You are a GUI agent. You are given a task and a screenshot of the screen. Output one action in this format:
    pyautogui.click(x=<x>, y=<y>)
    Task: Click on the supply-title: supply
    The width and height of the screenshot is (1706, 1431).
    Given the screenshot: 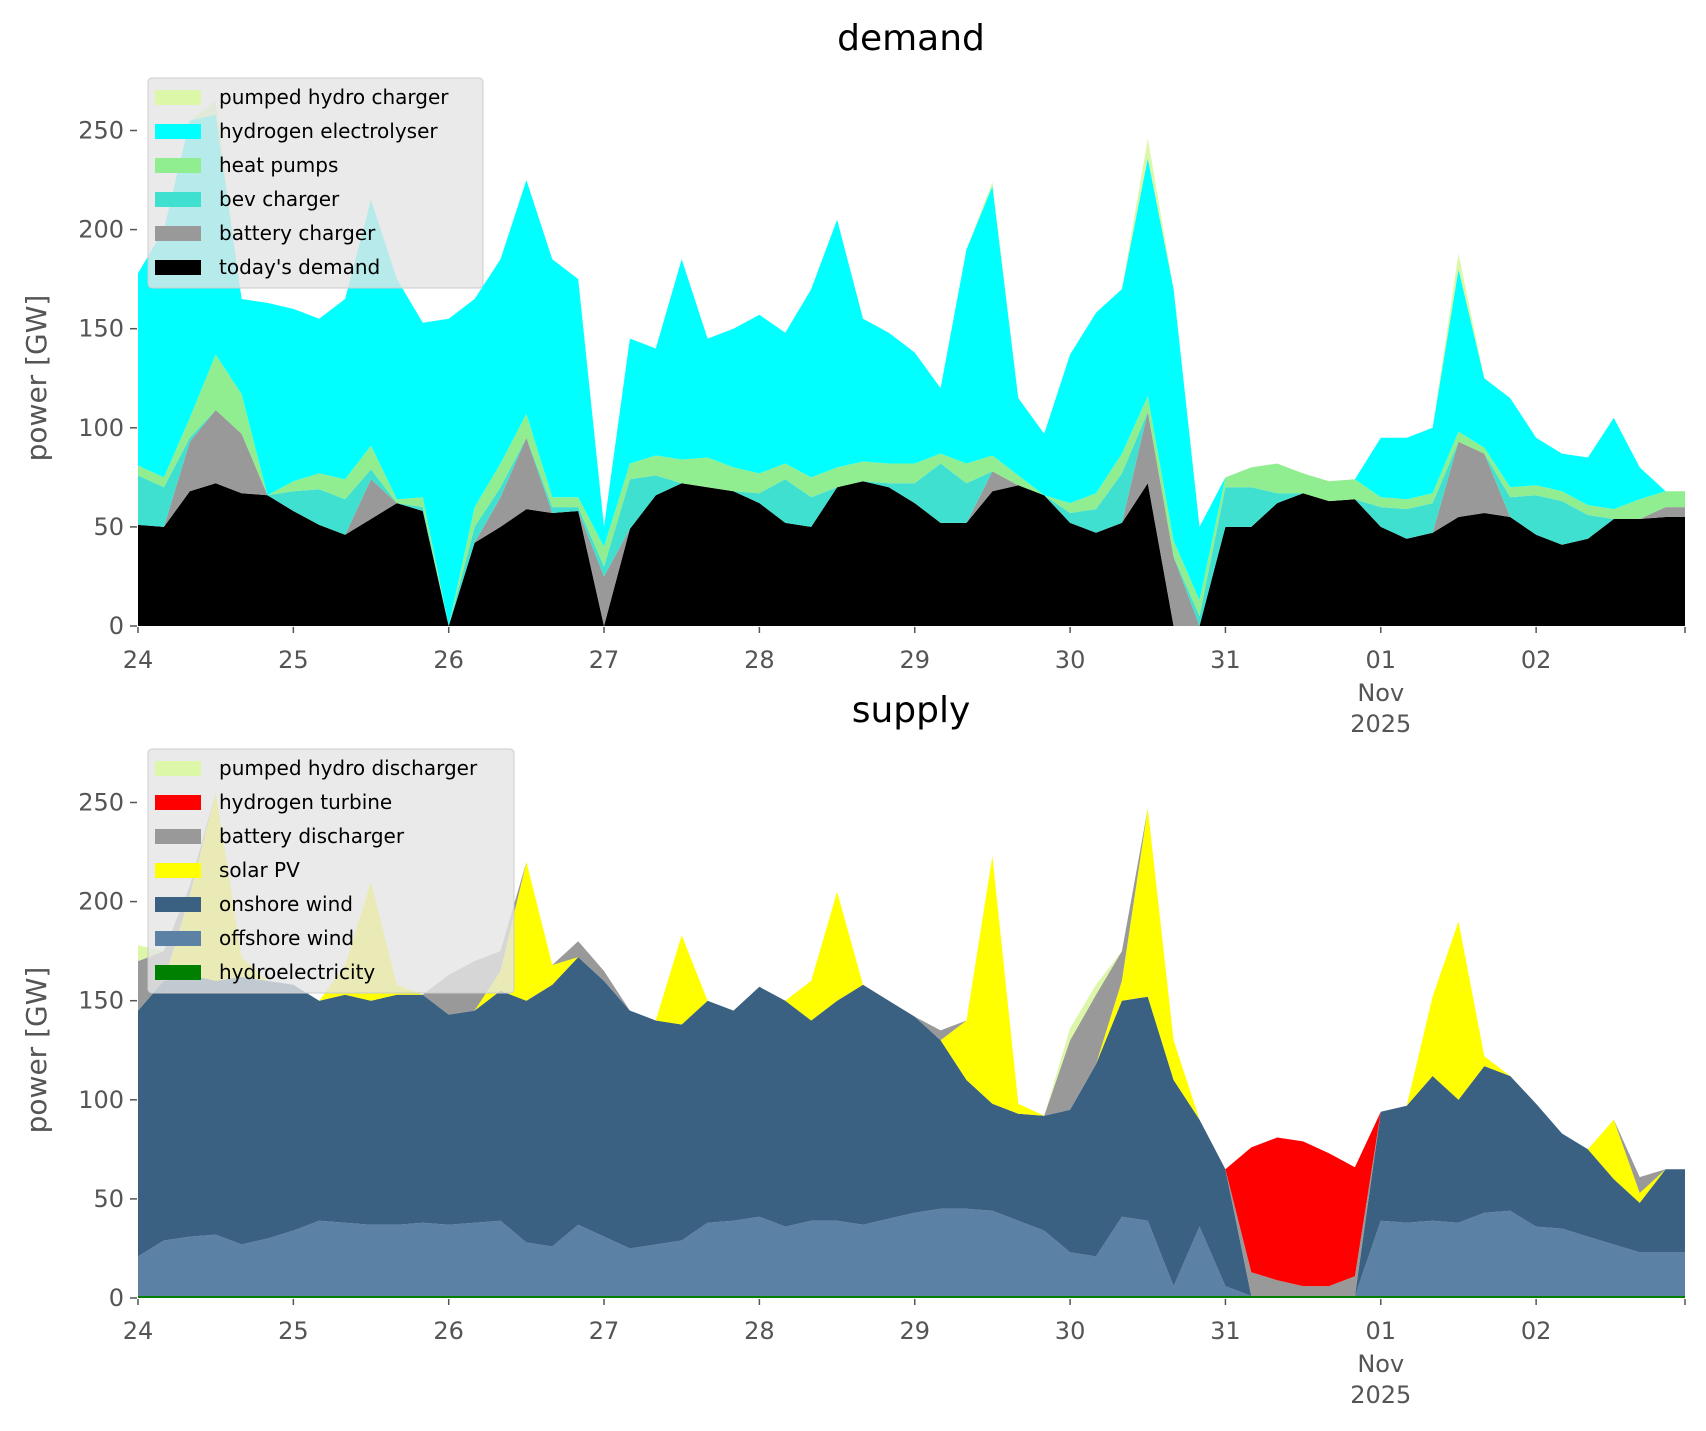 What is the action you would take?
    pyautogui.click(x=911, y=710)
    